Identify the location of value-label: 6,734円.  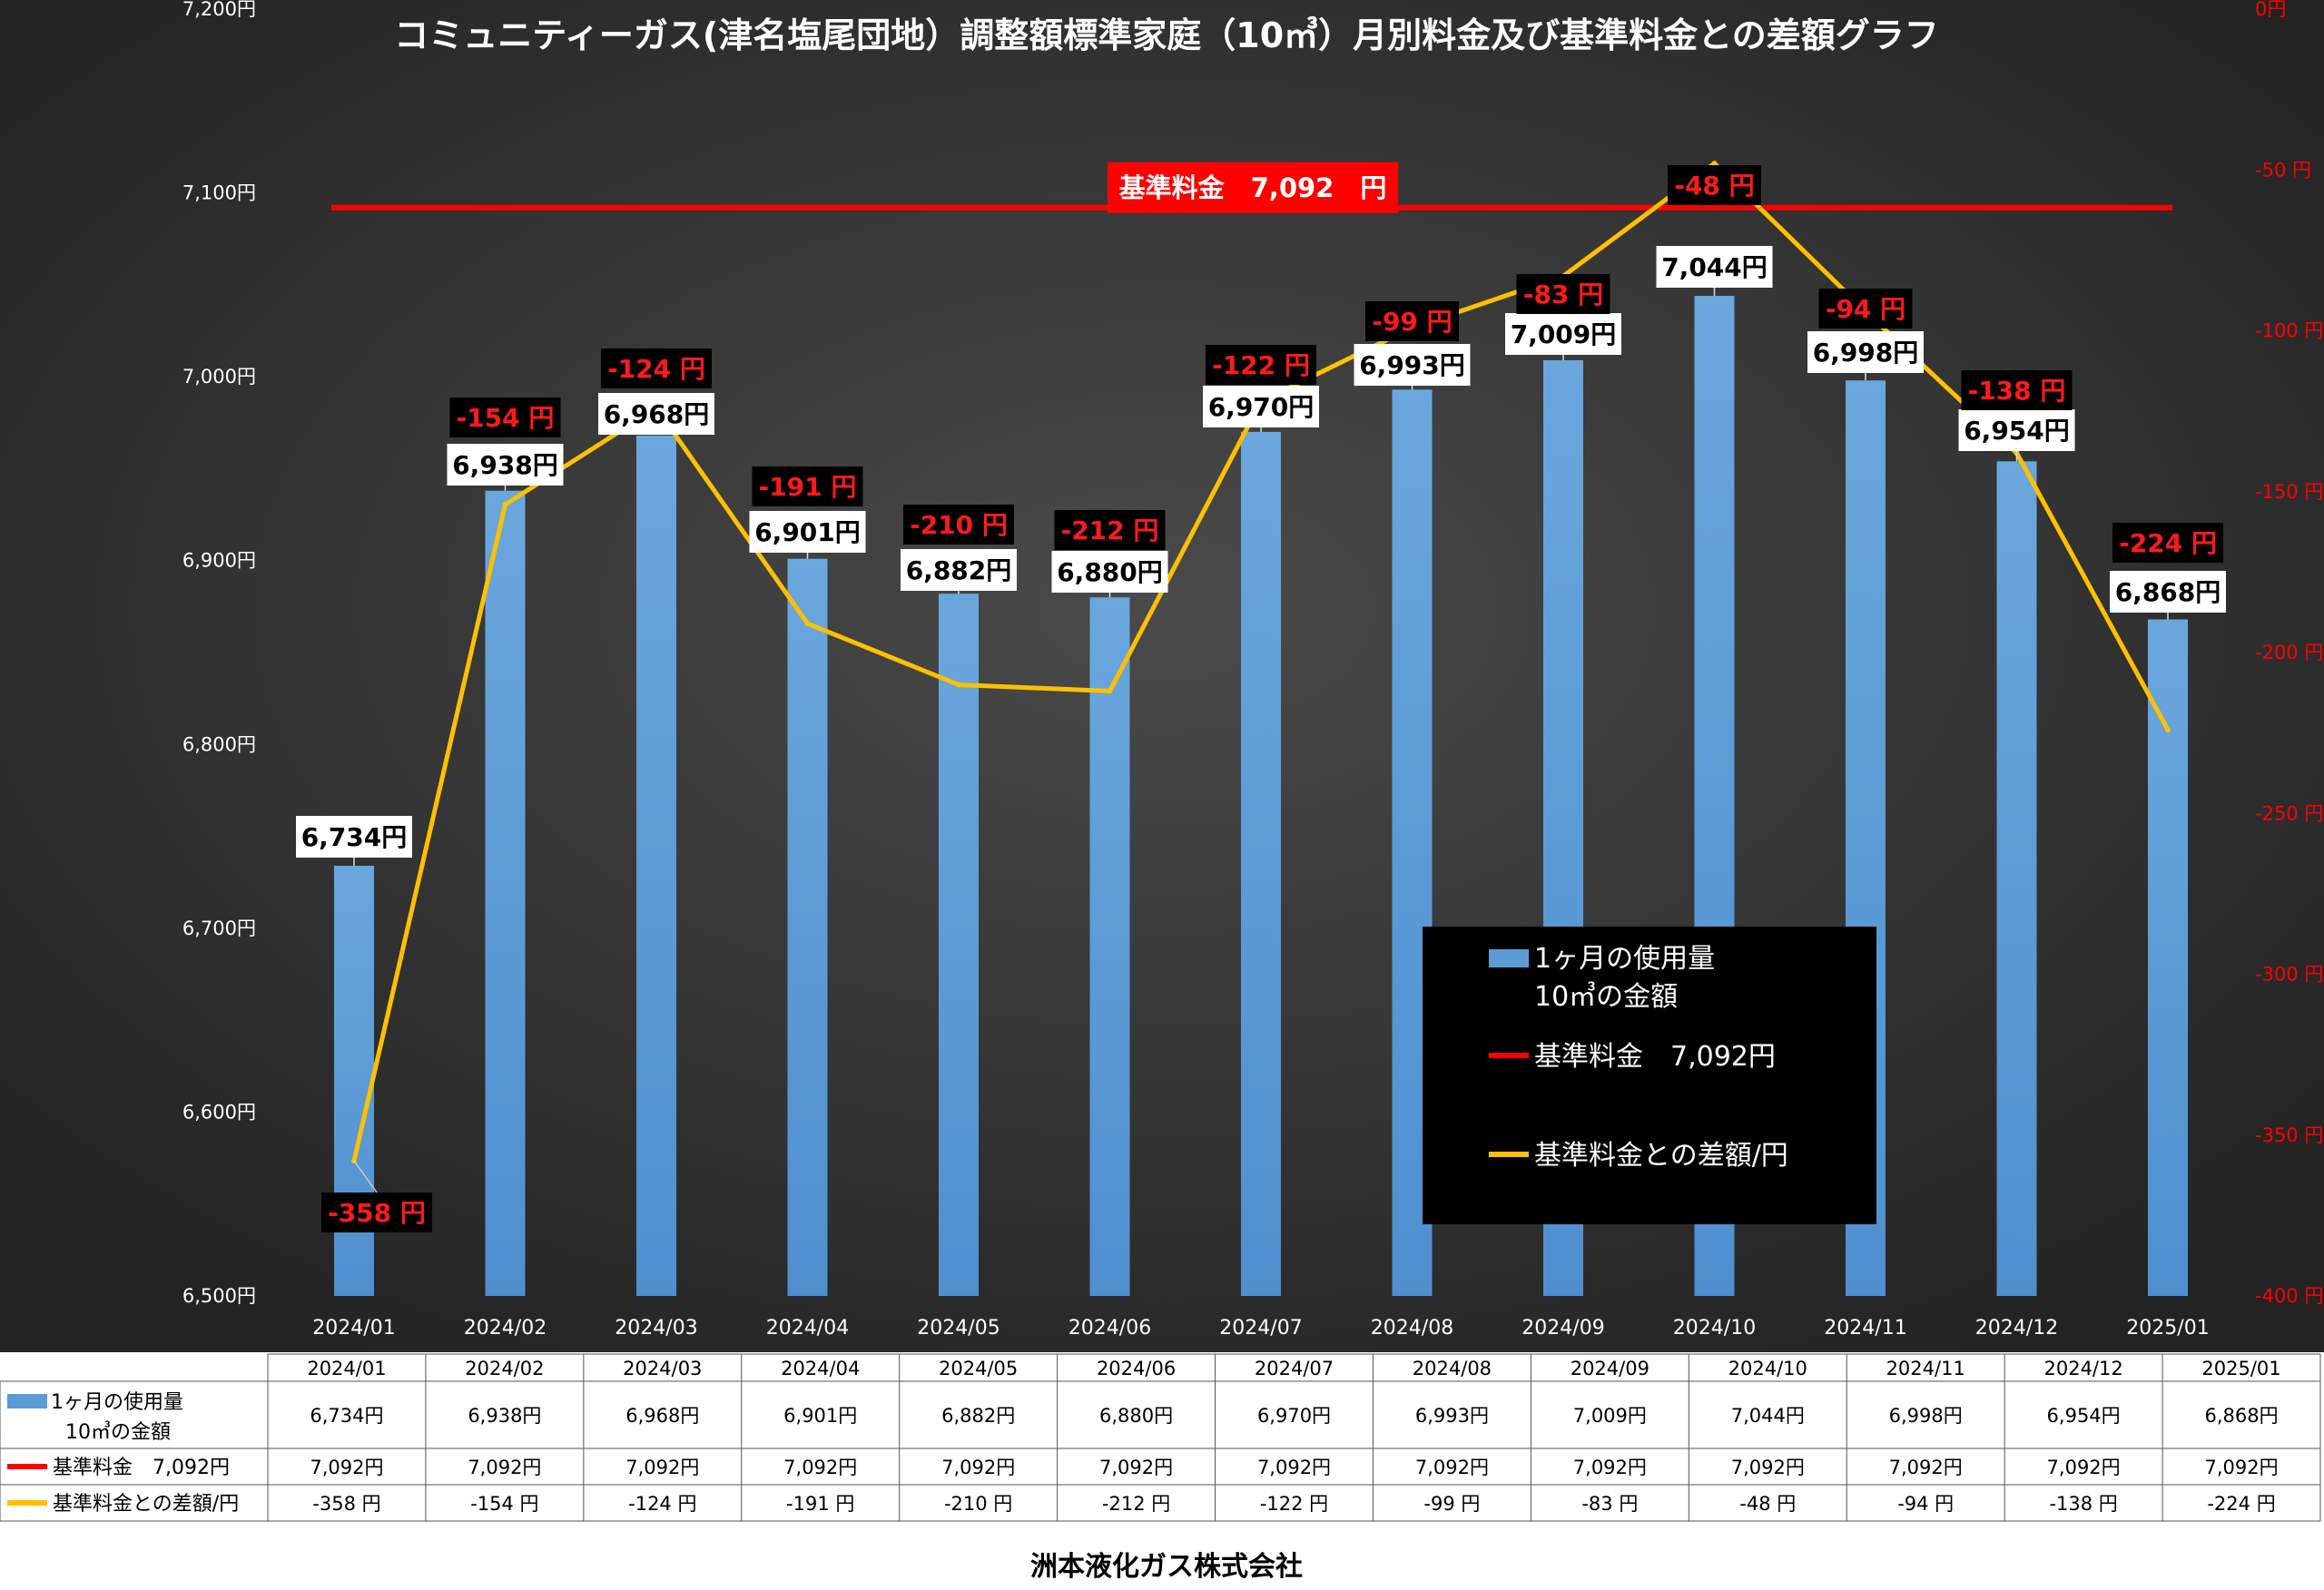
(354, 837).